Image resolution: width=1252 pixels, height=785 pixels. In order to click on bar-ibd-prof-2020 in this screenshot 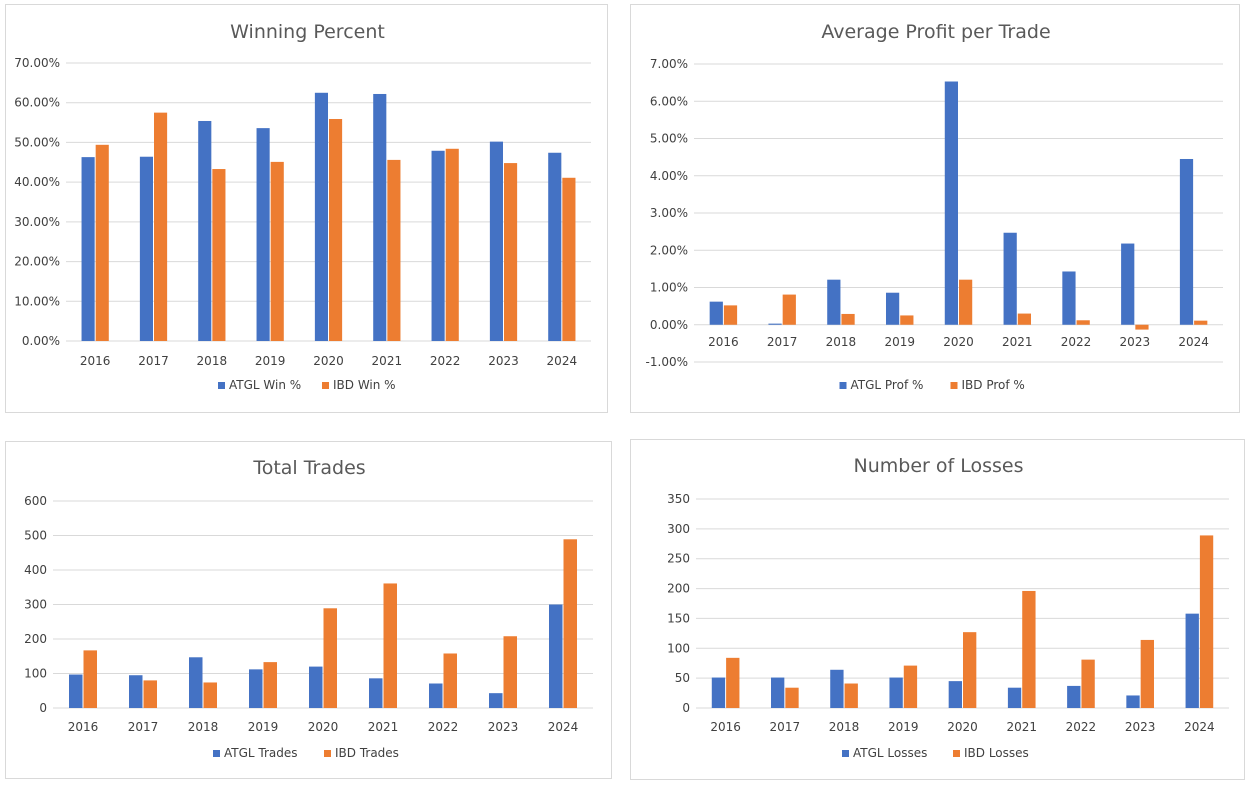, I will do `click(966, 302)`.